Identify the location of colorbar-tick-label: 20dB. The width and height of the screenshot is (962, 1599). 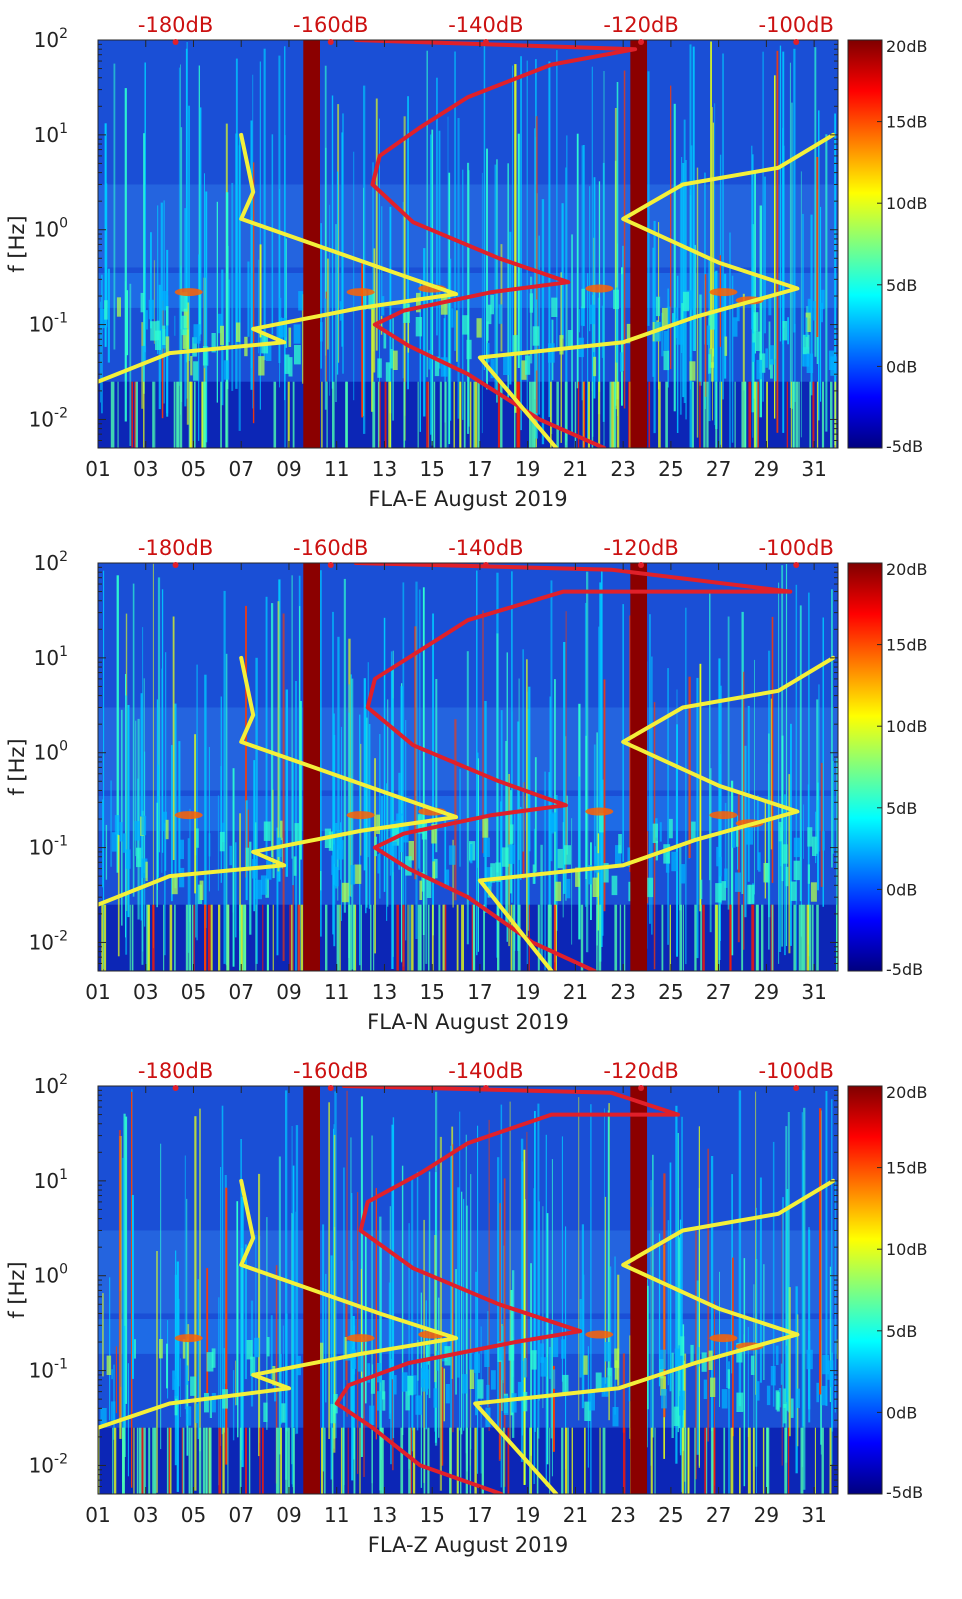
(907, 46).